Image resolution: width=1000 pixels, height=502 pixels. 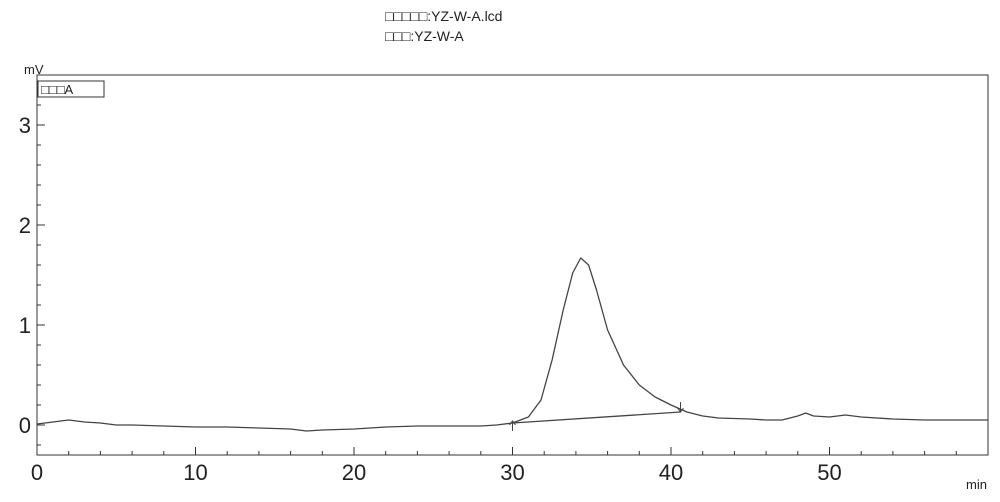 I want to click on data-file-line: □□□□□:YZ-W-A.lcd, so click(x=444, y=16).